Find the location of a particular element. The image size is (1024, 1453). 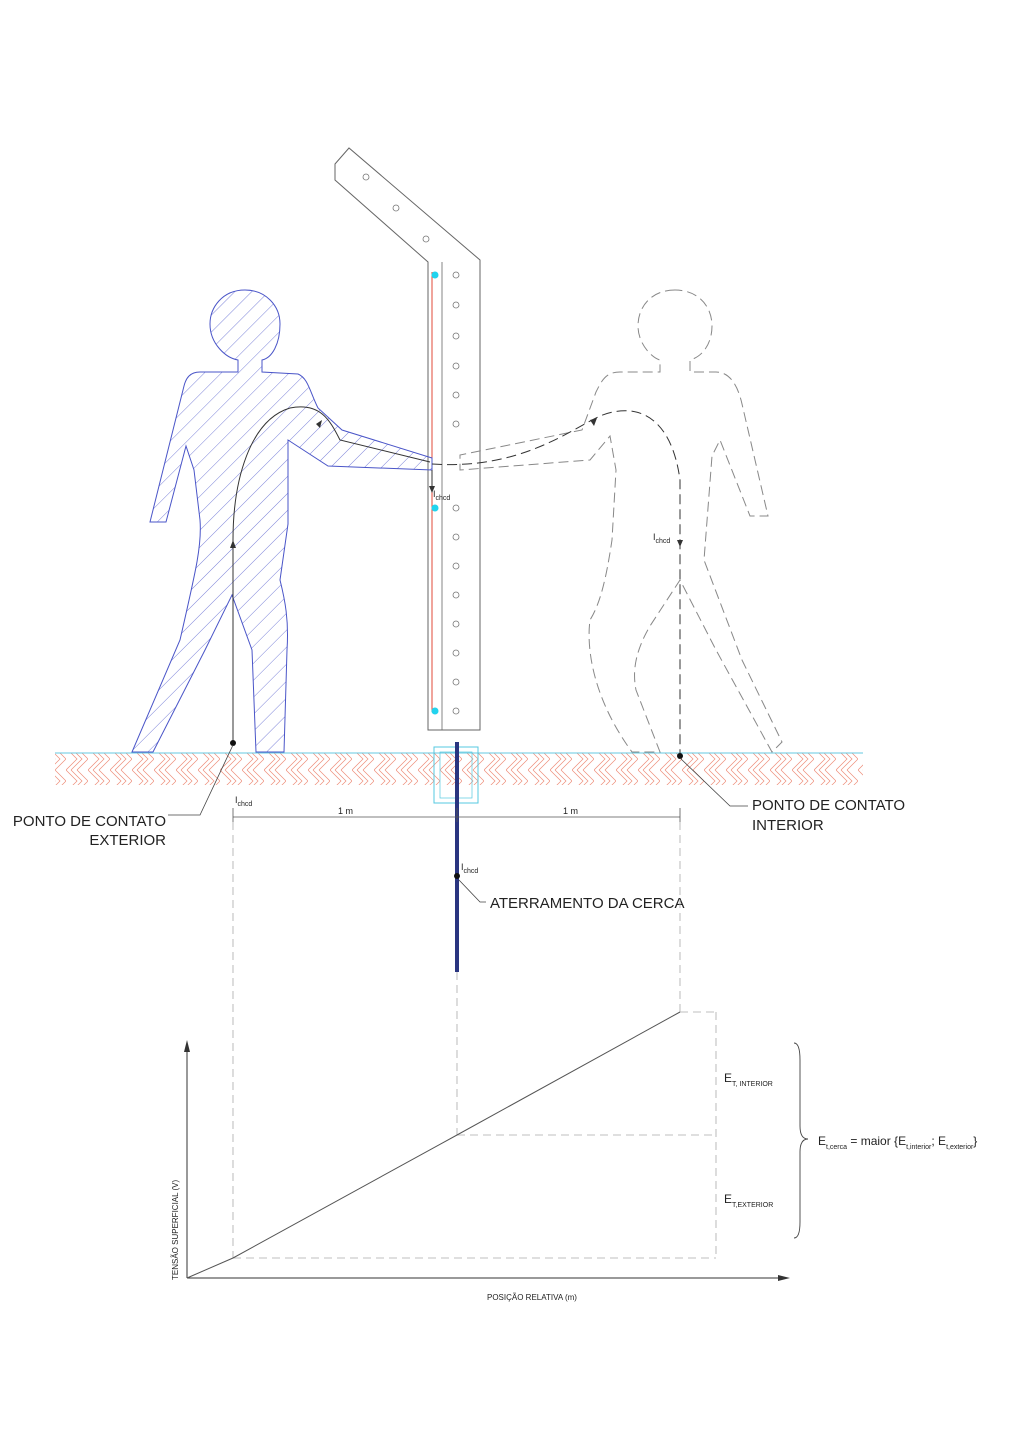

voltage-profile-line is located at coordinates (433, 1145).